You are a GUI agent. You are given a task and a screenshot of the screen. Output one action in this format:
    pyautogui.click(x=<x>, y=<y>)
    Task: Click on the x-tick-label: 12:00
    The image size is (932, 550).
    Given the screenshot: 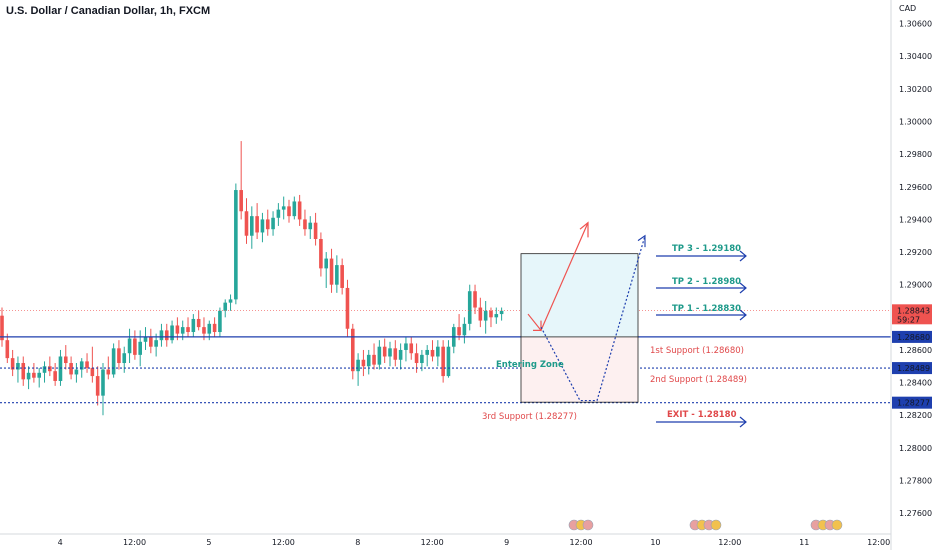 What is the action you would take?
    pyautogui.click(x=580, y=542)
    